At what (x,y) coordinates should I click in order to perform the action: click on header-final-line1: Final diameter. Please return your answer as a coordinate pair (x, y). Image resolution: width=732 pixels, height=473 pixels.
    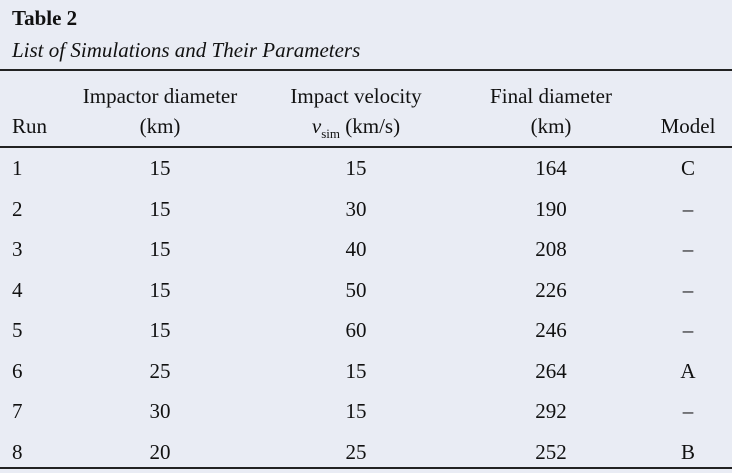
    Looking at the image, I should click on (551, 96).